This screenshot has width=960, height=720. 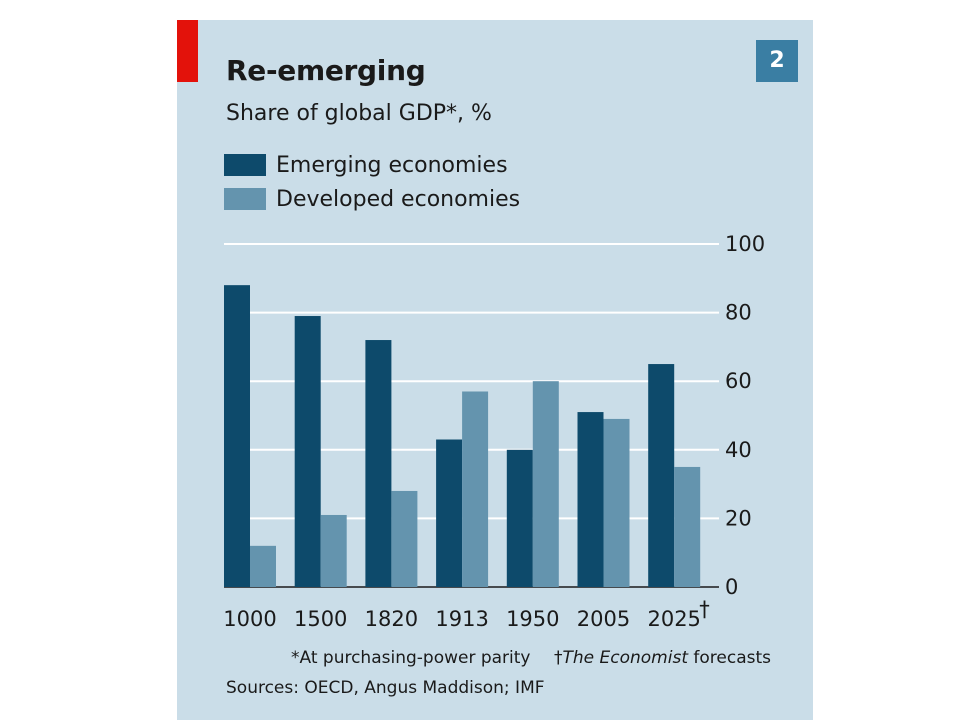 I want to click on y-tick-label-100: 100, so click(x=745, y=244).